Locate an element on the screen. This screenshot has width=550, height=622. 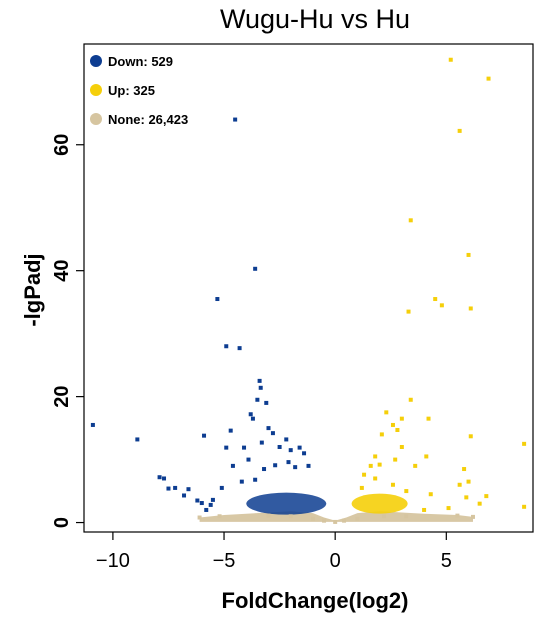
legend-label: None: 26,423 is located at coordinates (148, 119).